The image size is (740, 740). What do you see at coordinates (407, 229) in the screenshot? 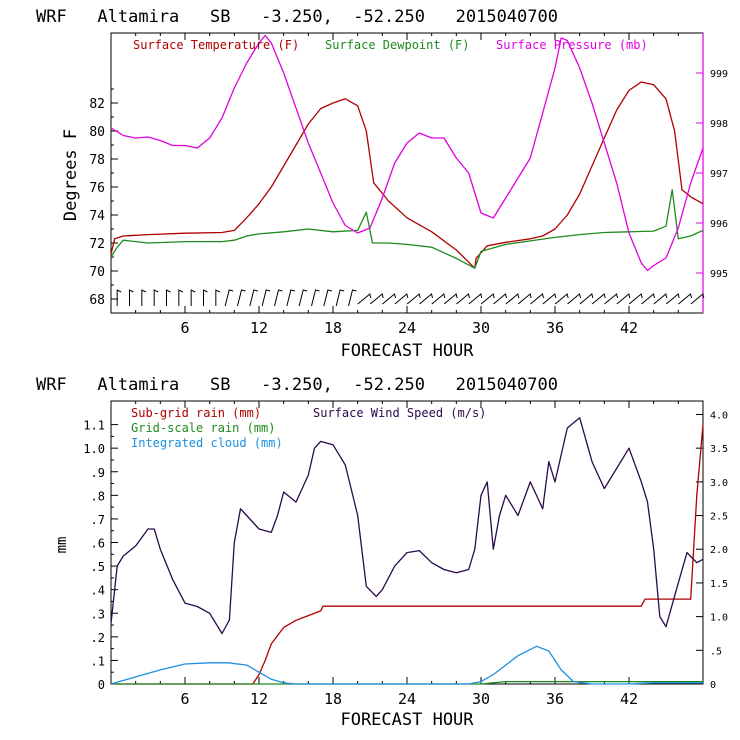
I see `series-line-surface-dewpoint-f` at bounding box center [407, 229].